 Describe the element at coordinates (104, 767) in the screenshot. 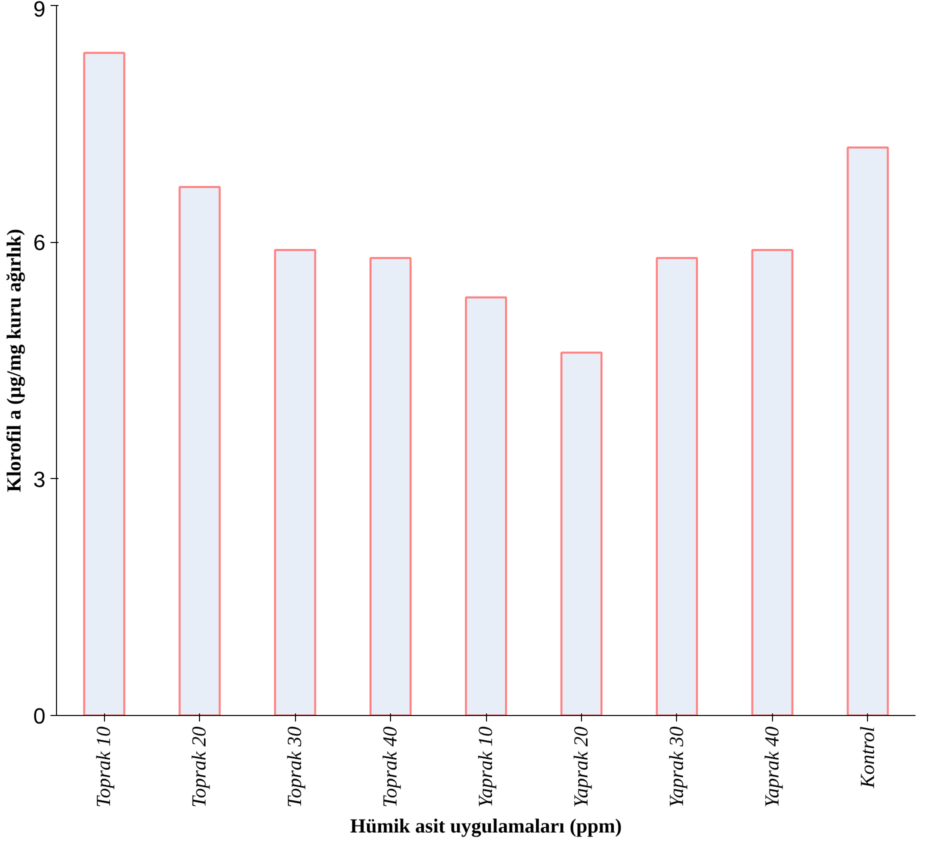

I see `x-tick-label: Toprak 10` at that location.